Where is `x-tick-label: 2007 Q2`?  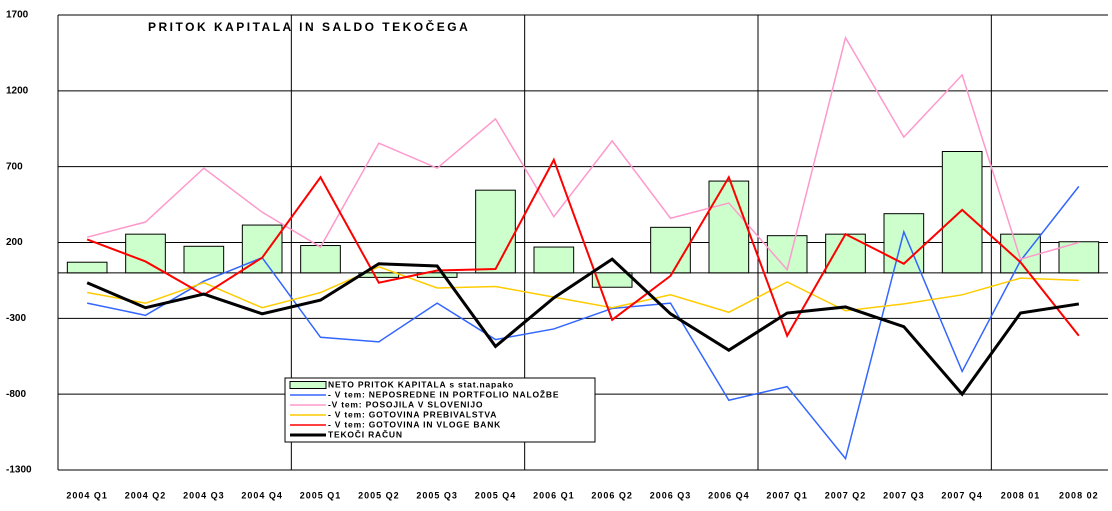 x-tick-label: 2007 Q2 is located at coordinates (846, 495).